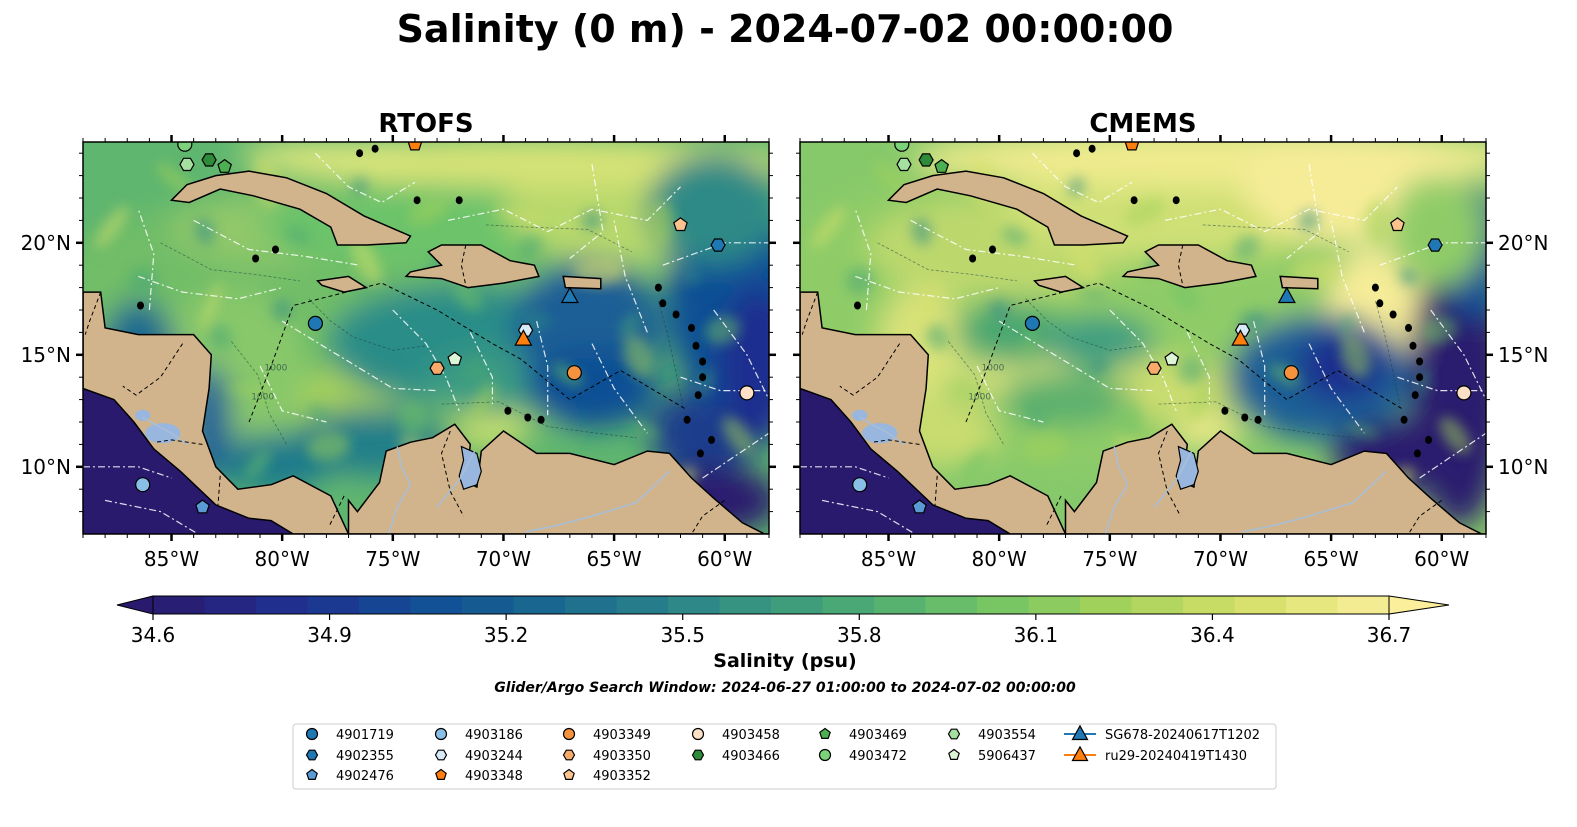 Image resolution: width=1577 pixels, height=827 pixels. I want to click on lake-maracaibo, so click(470, 467).